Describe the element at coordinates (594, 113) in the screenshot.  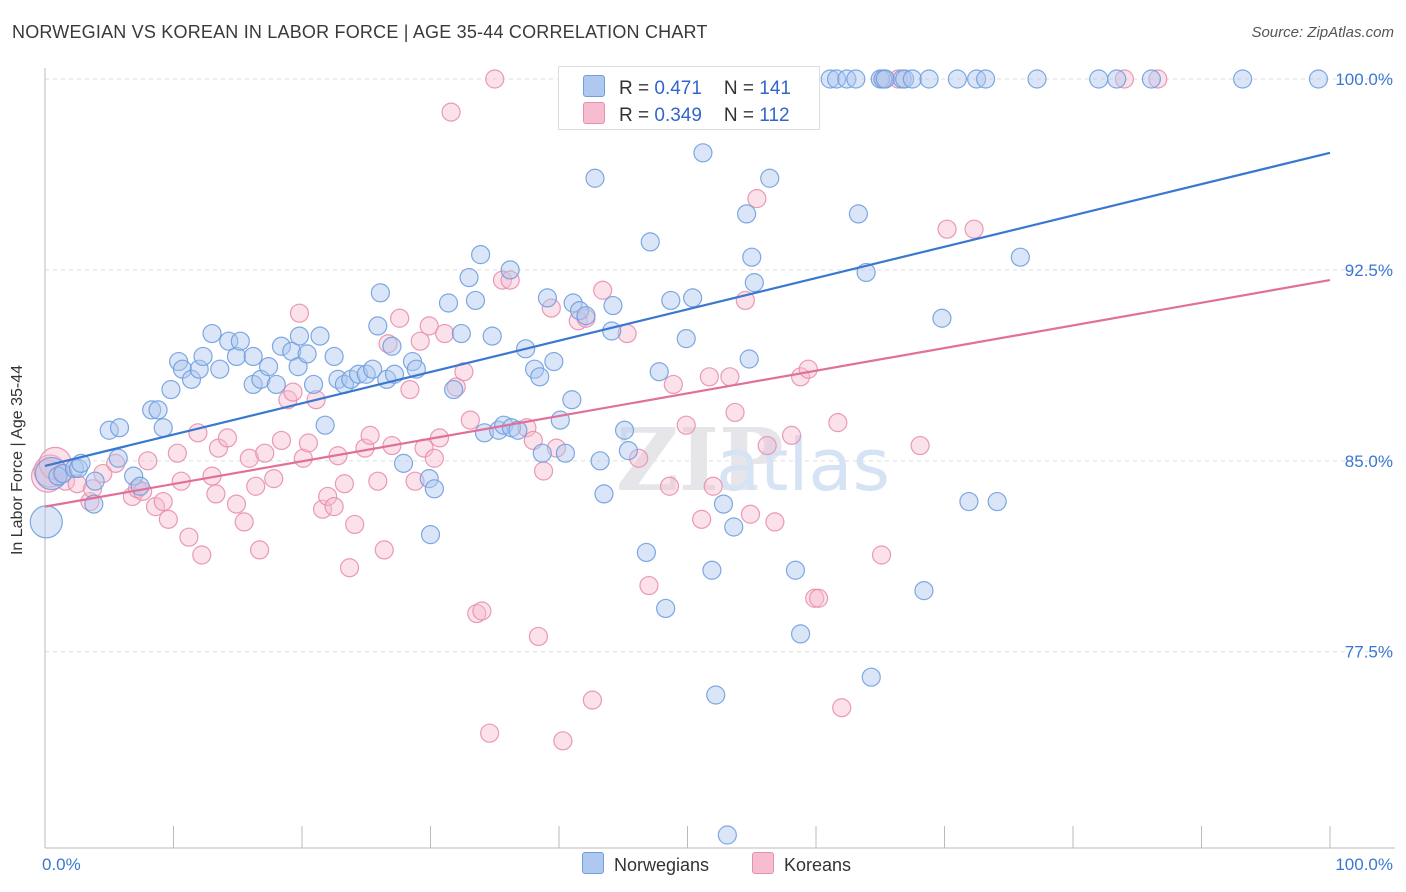
I see `legend-swatch-korean` at that location.